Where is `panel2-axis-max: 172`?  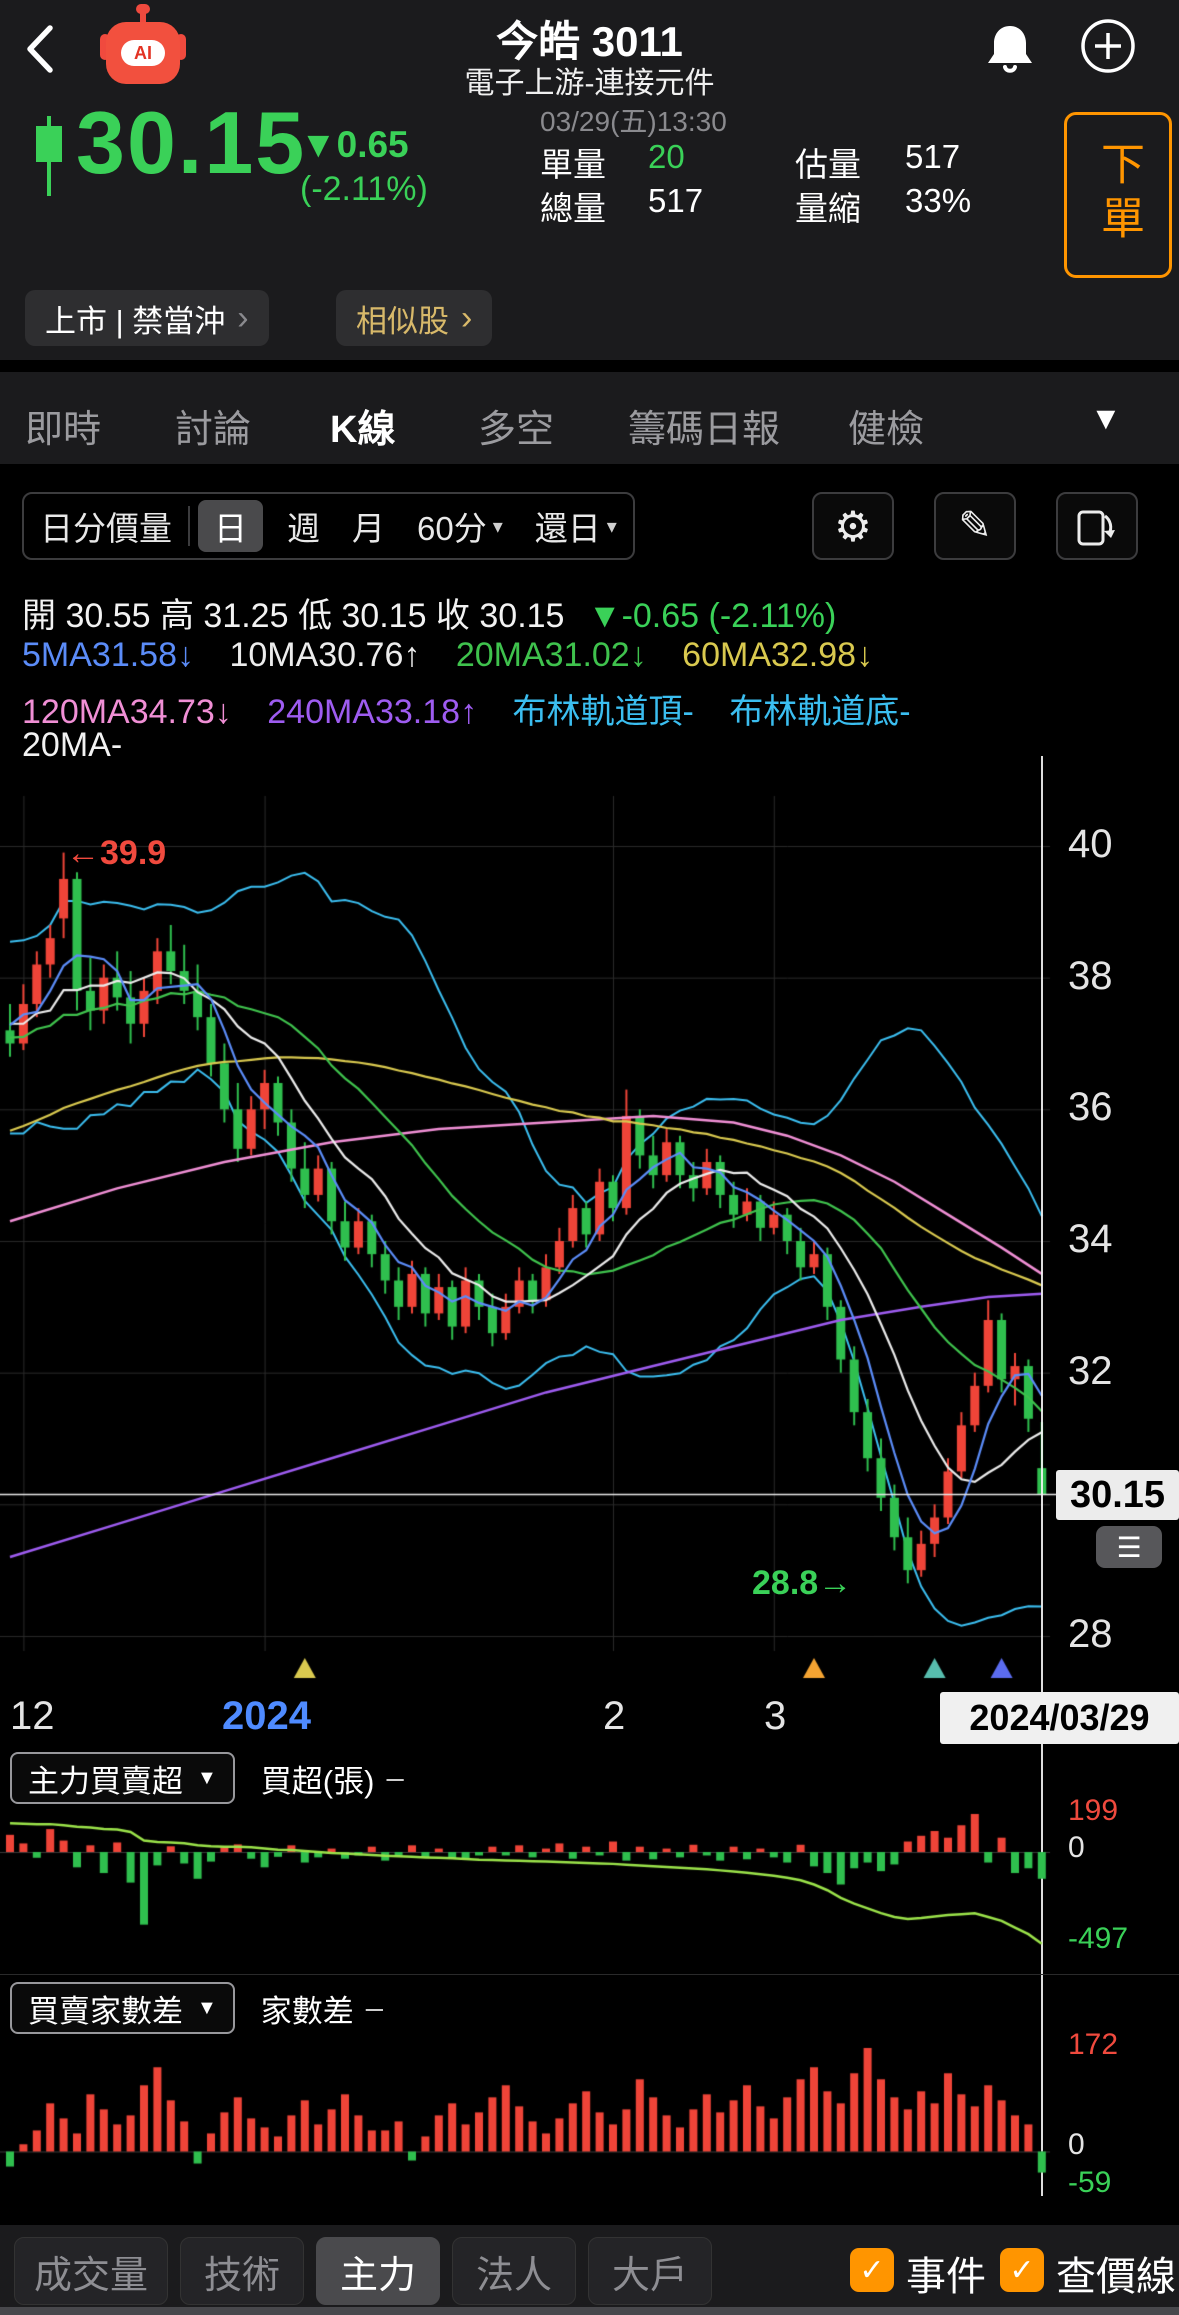 panel2-axis-max: 172 is located at coordinates (1093, 2044).